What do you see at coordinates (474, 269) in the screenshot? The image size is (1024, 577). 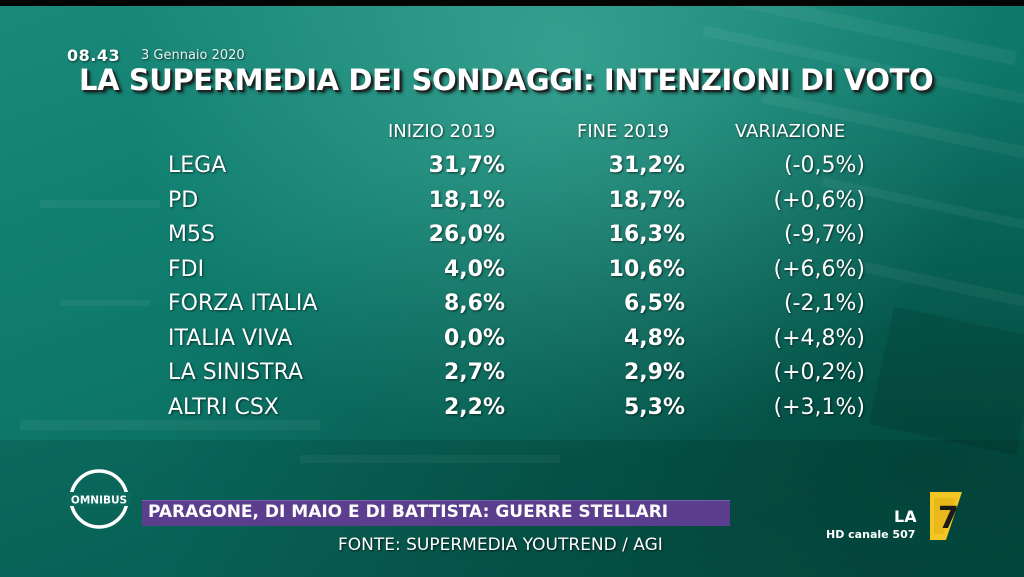 I see `value-start-2019: 4,0%` at bounding box center [474, 269].